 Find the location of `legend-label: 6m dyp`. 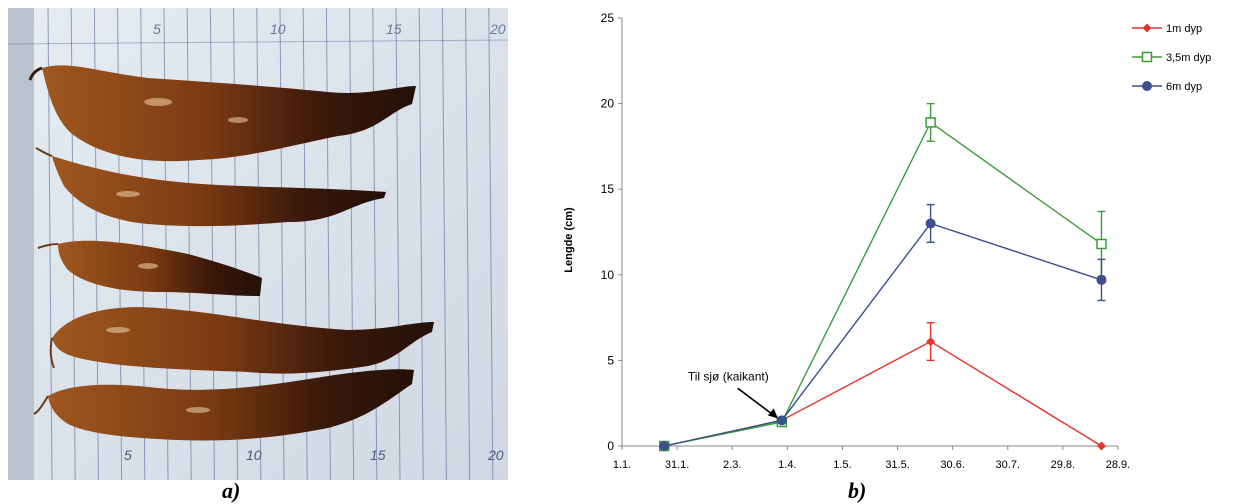

legend-label: 6m dyp is located at coordinates (1184, 87).